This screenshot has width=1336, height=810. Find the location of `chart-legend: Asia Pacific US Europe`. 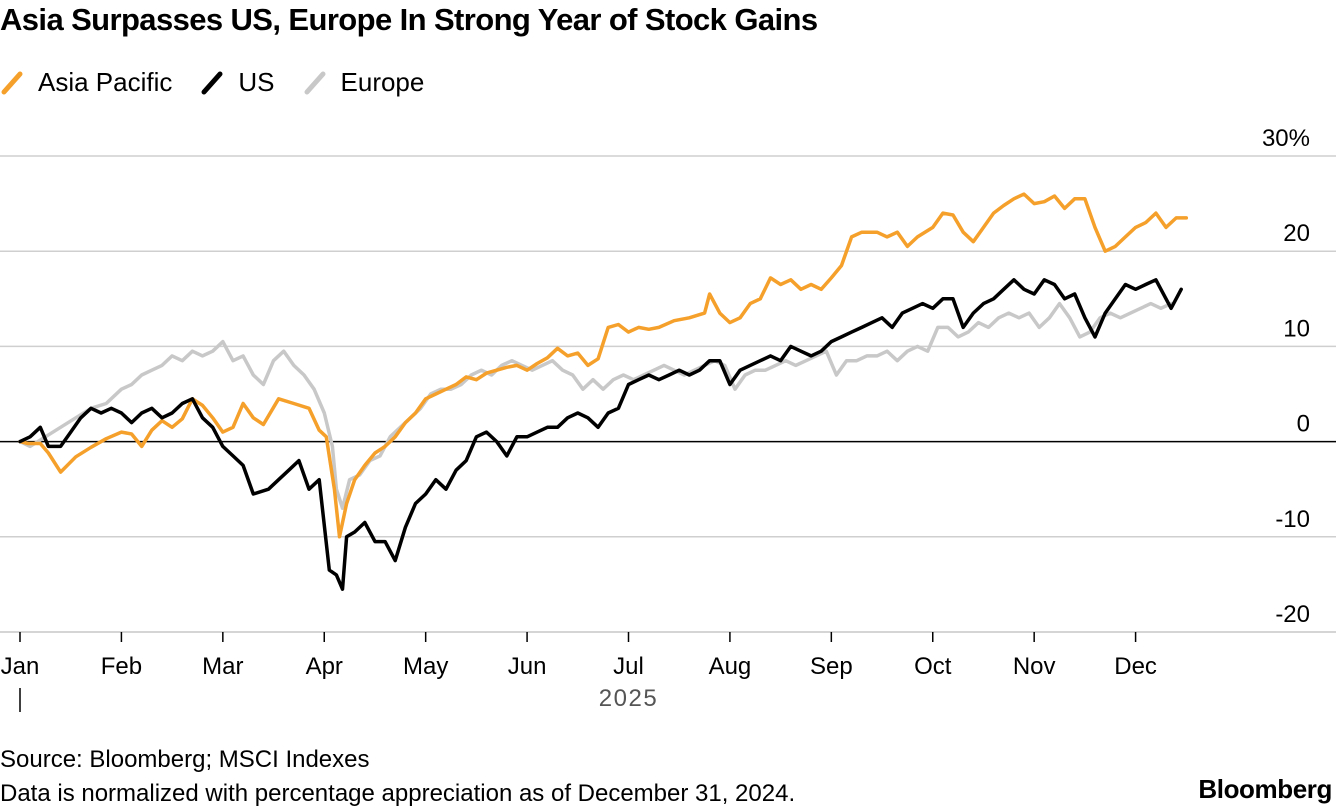

chart-legend: Asia Pacific US Europe is located at coordinates (226, 82).